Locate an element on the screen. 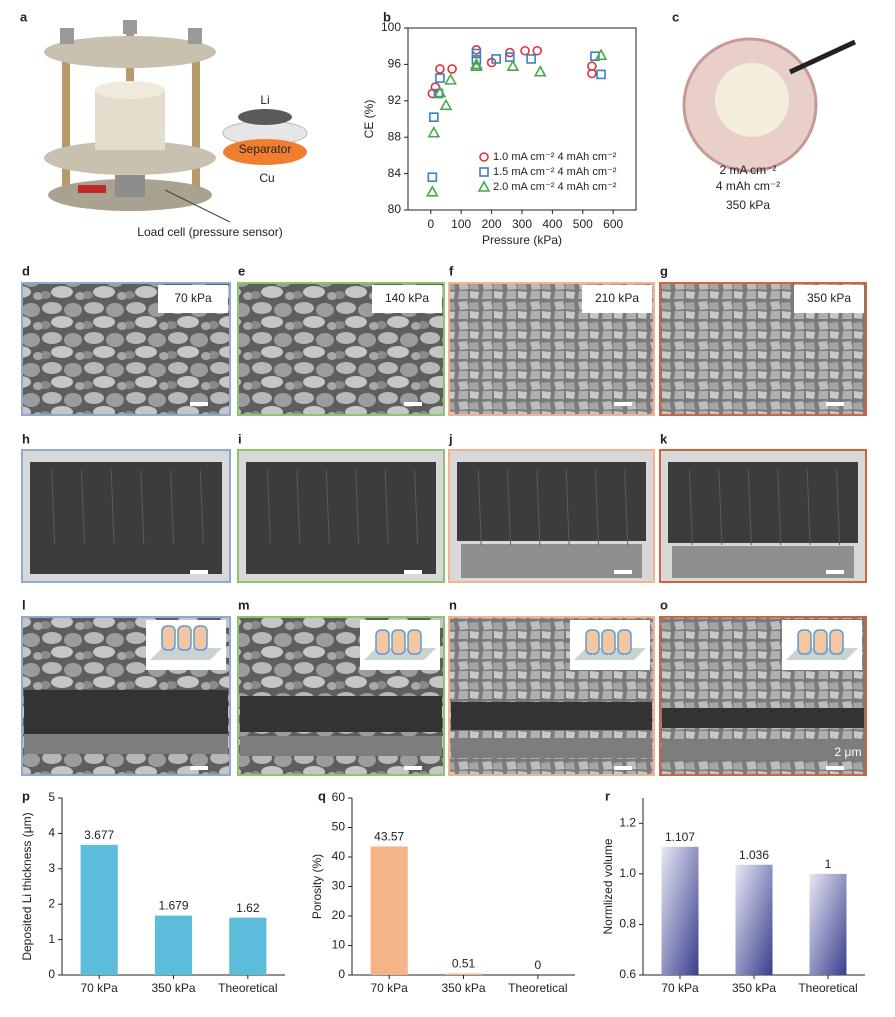 Image resolution: width=895 pixels, height=1017 pixels. value-label: 1.62 is located at coordinates (248, 908).